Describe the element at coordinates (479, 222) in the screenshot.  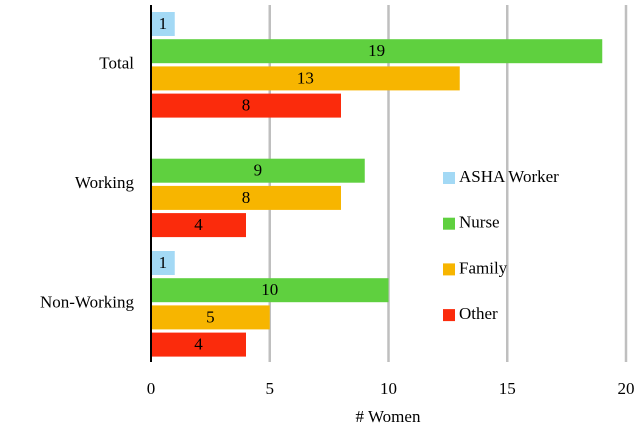
I see `legend-label: Nurse` at that location.